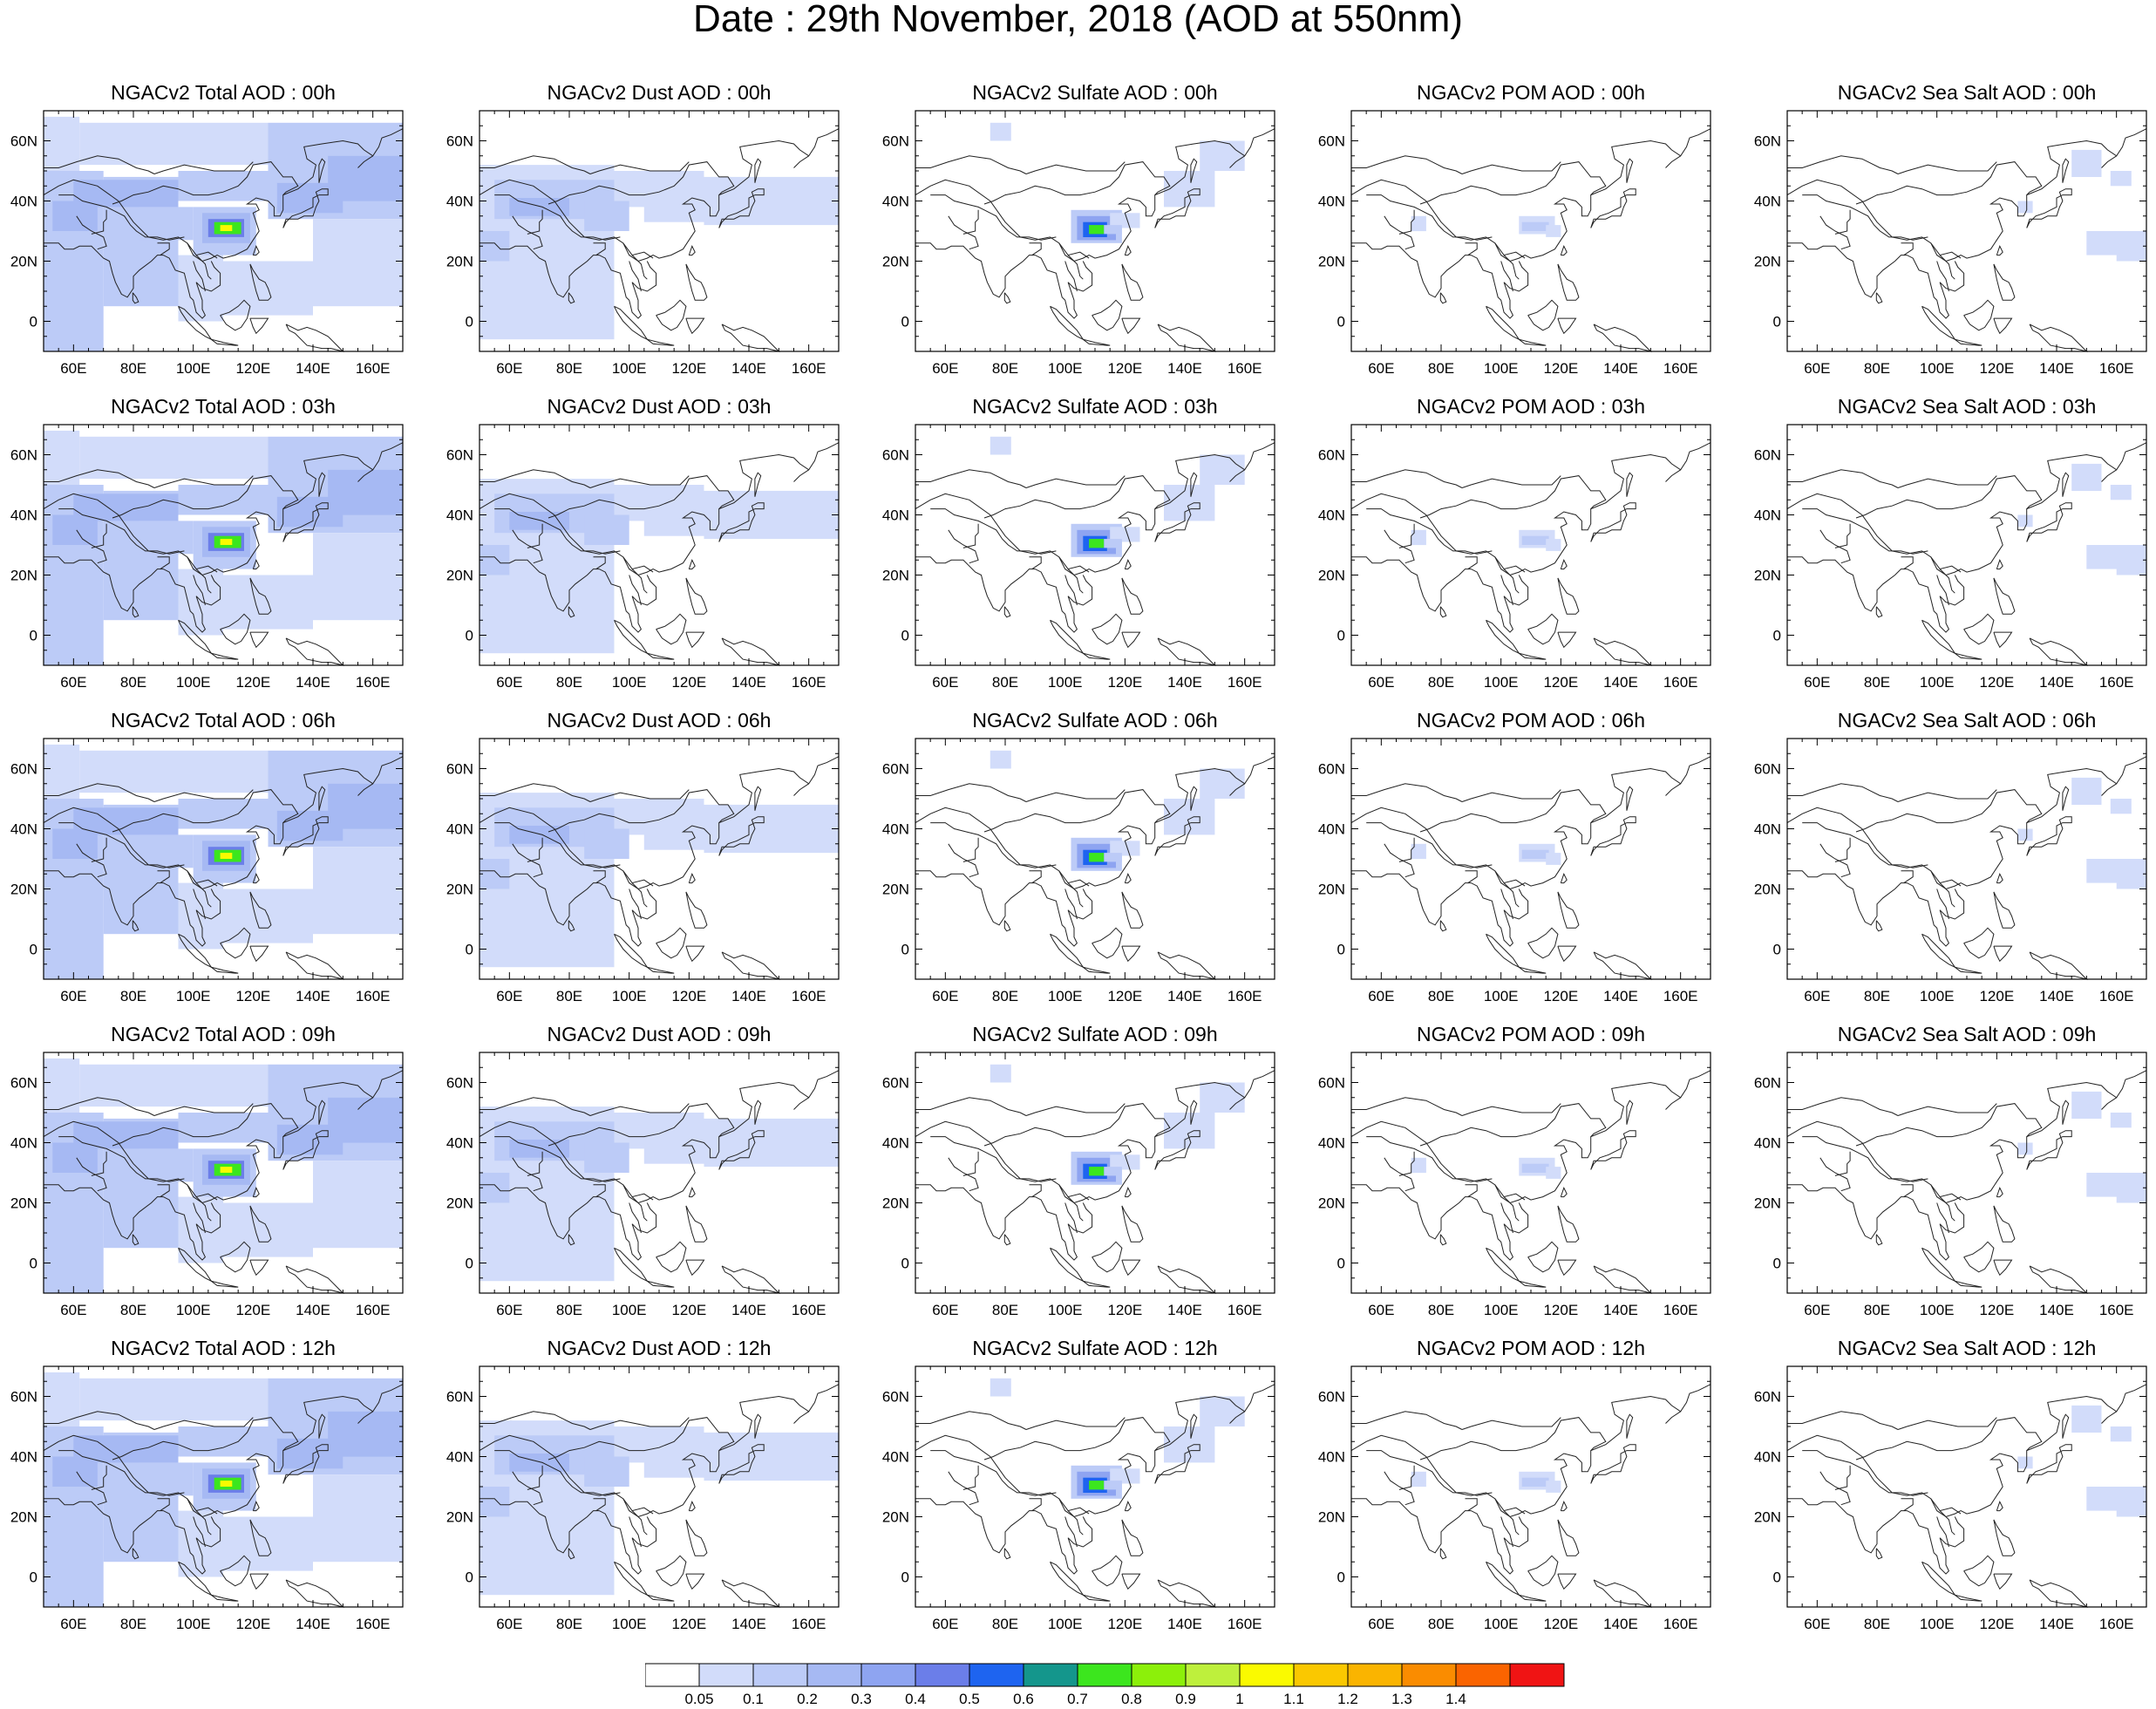 The height and width of the screenshot is (1709, 2156). What do you see at coordinates (1005, 368) in the screenshot?
I see `lon-label: 80E` at bounding box center [1005, 368].